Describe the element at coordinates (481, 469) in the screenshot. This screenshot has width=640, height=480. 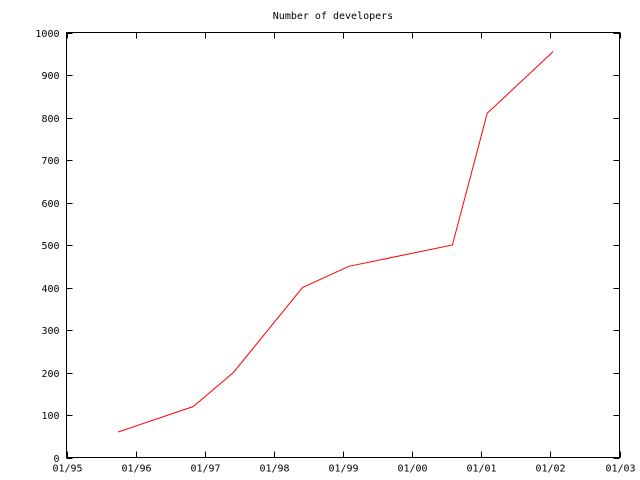
I see `x-tick-label: 01/01` at that location.